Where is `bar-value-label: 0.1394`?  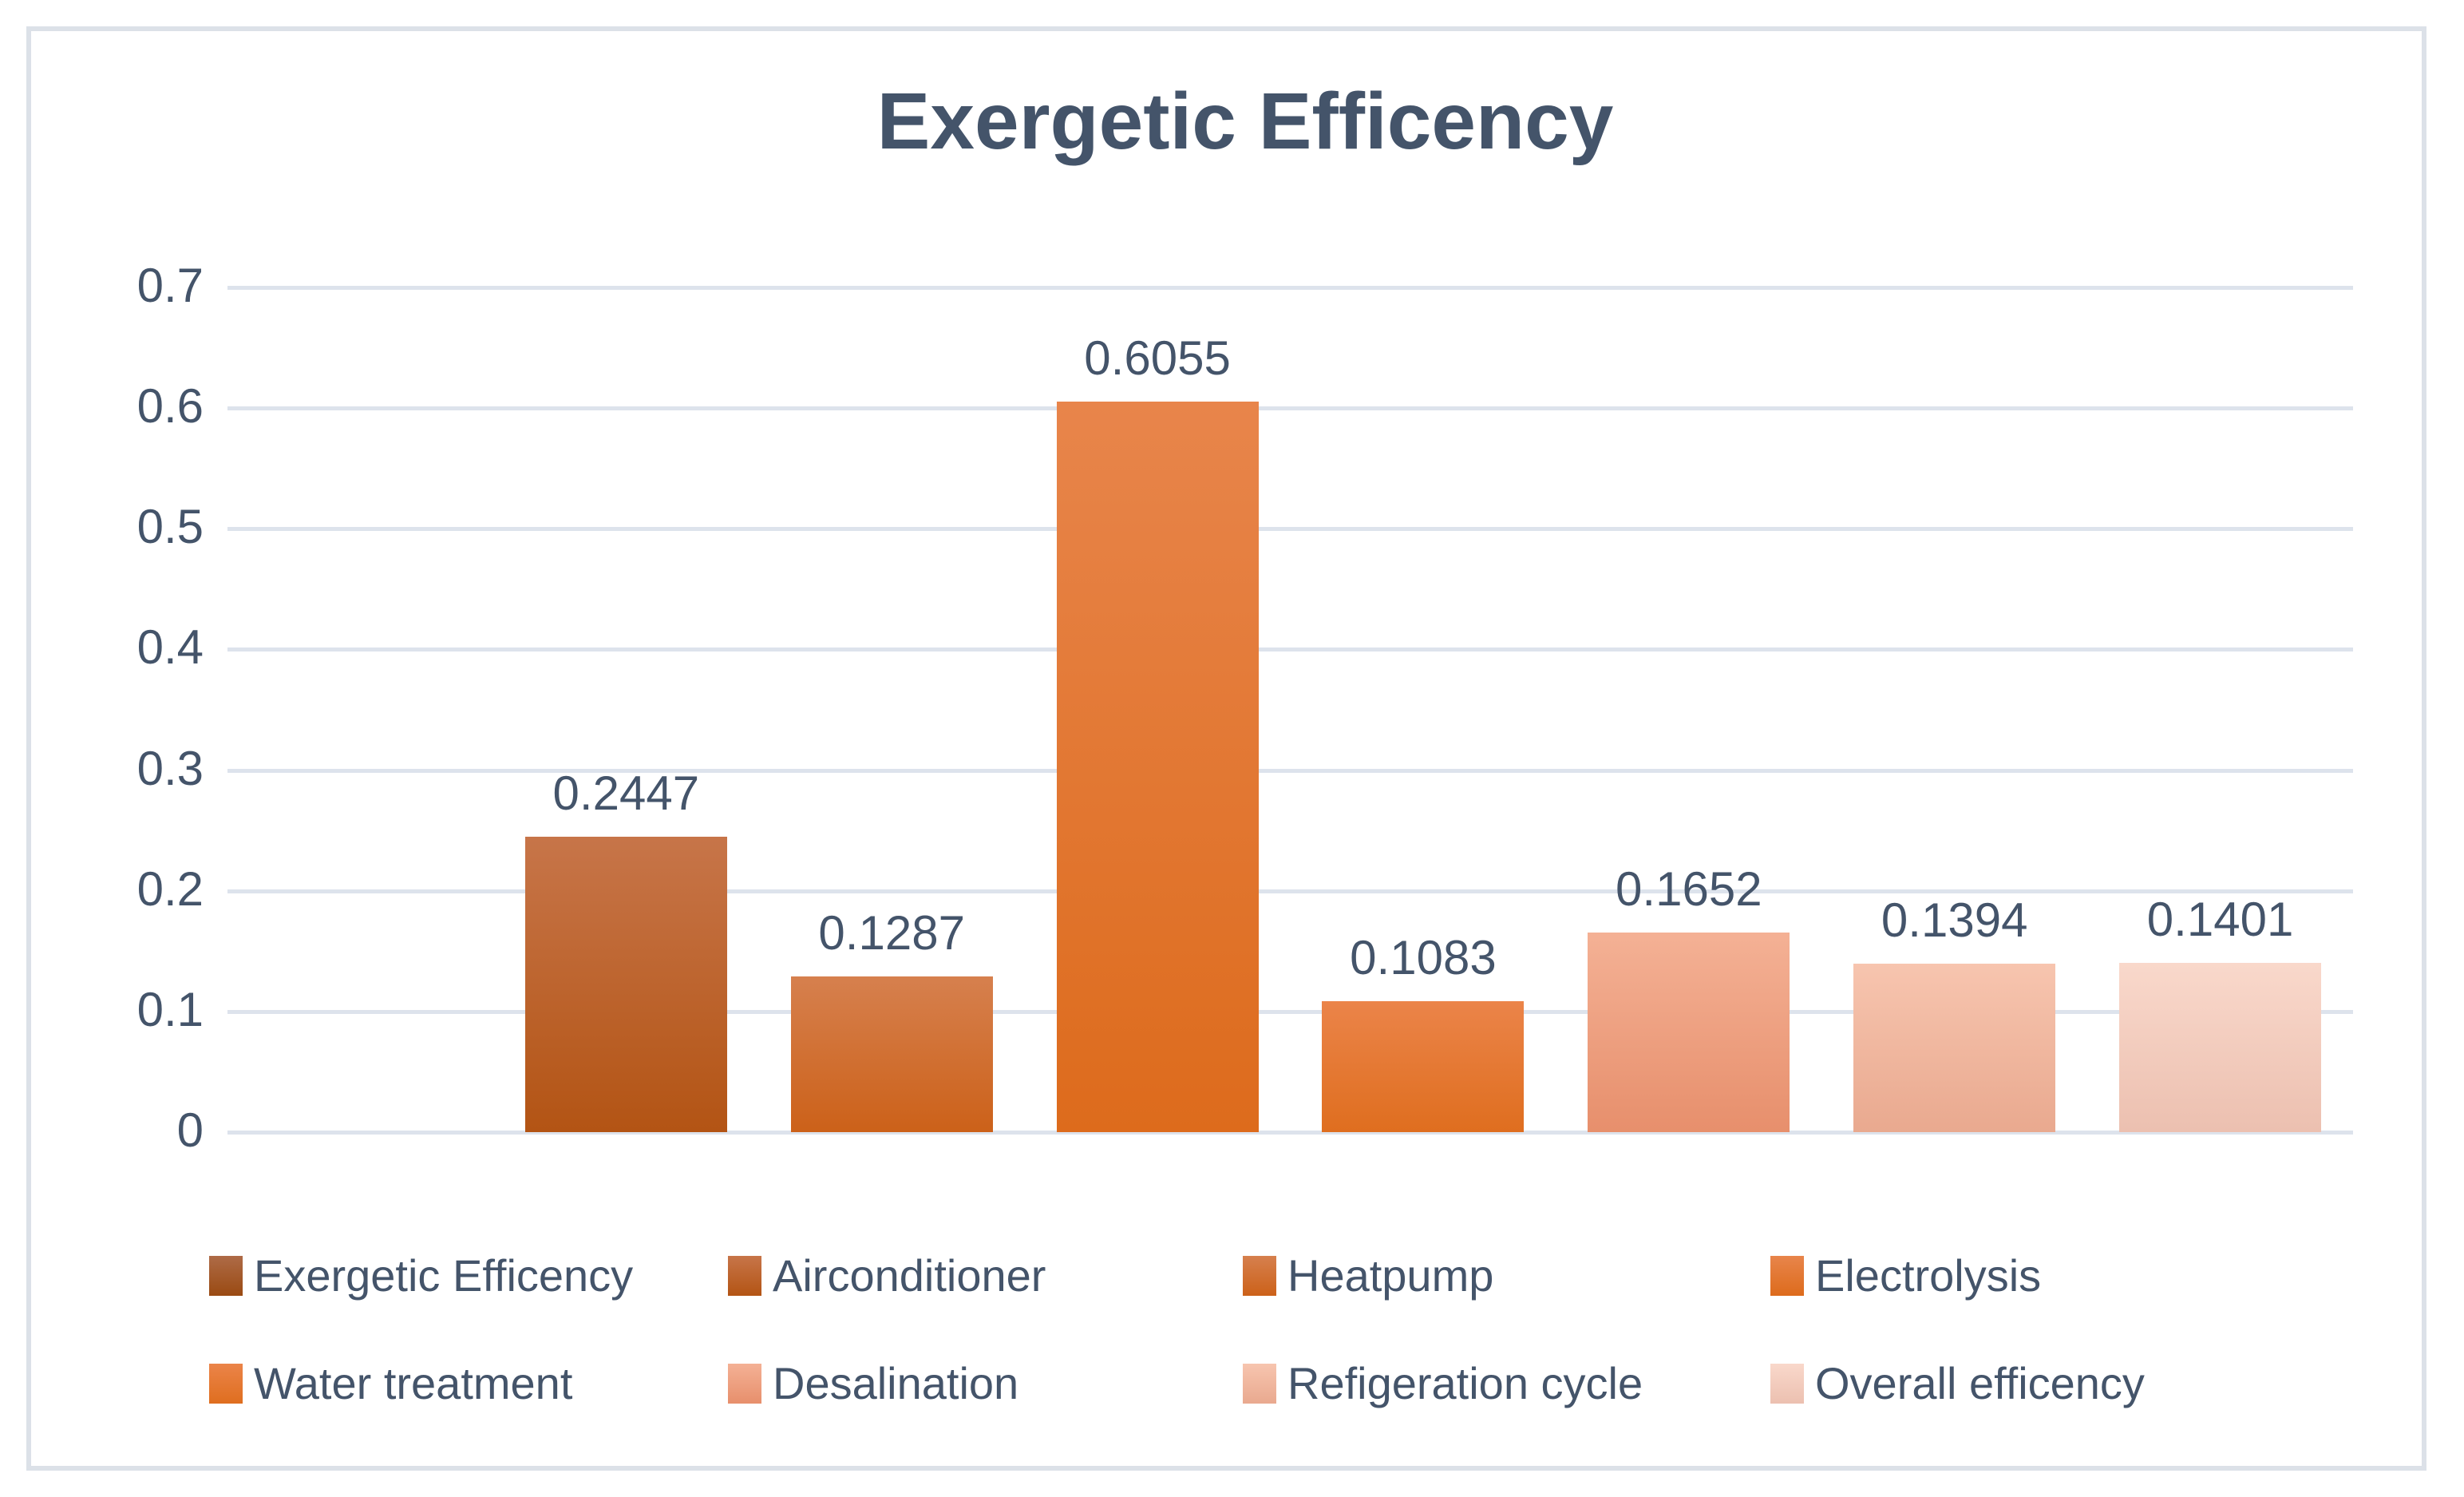
bar-value-label: 0.1394 is located at coordinates (1955, 920).